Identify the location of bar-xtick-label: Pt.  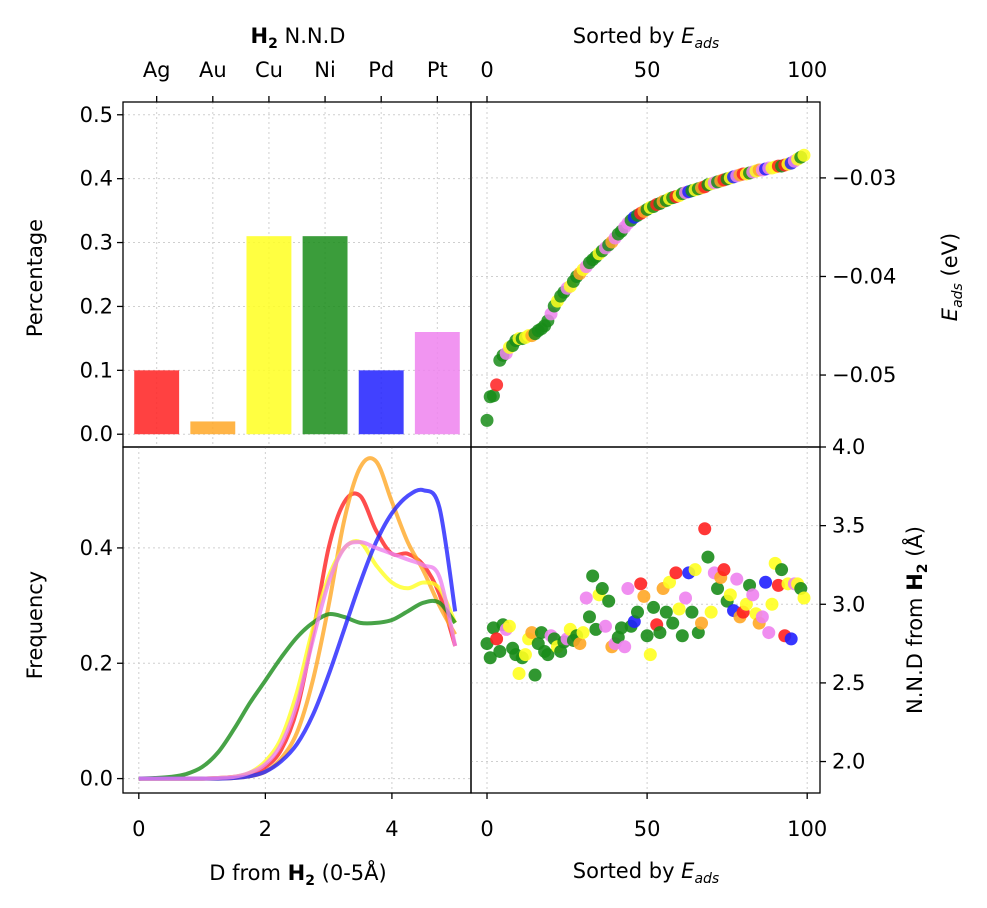
(437, 70).